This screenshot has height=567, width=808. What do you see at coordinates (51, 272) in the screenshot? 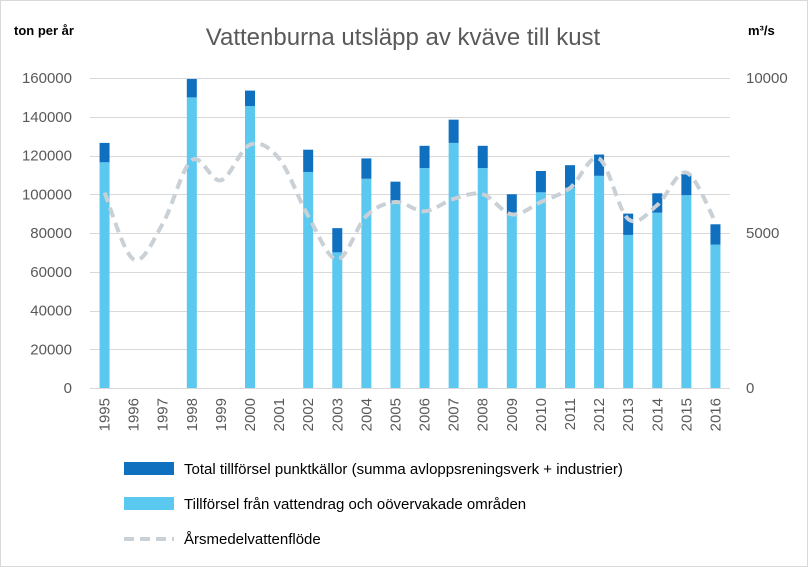
I see `y-left-tick-label: 60000` at bounding box center [51, 272].